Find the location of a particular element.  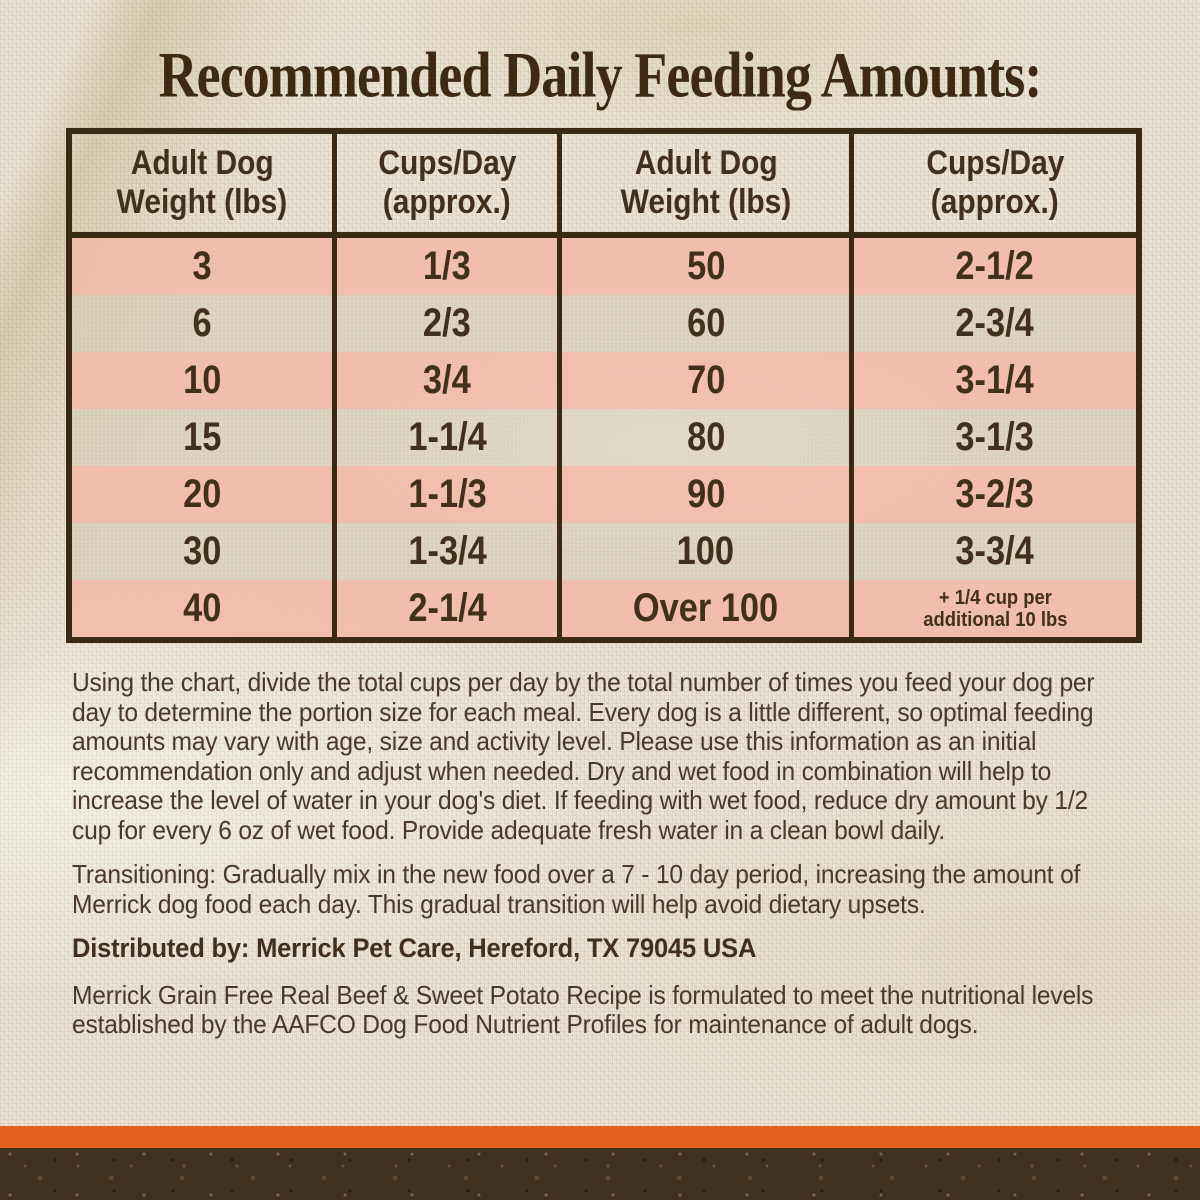

cell-value: 3-1/3 is located at coordinates (995, 437).